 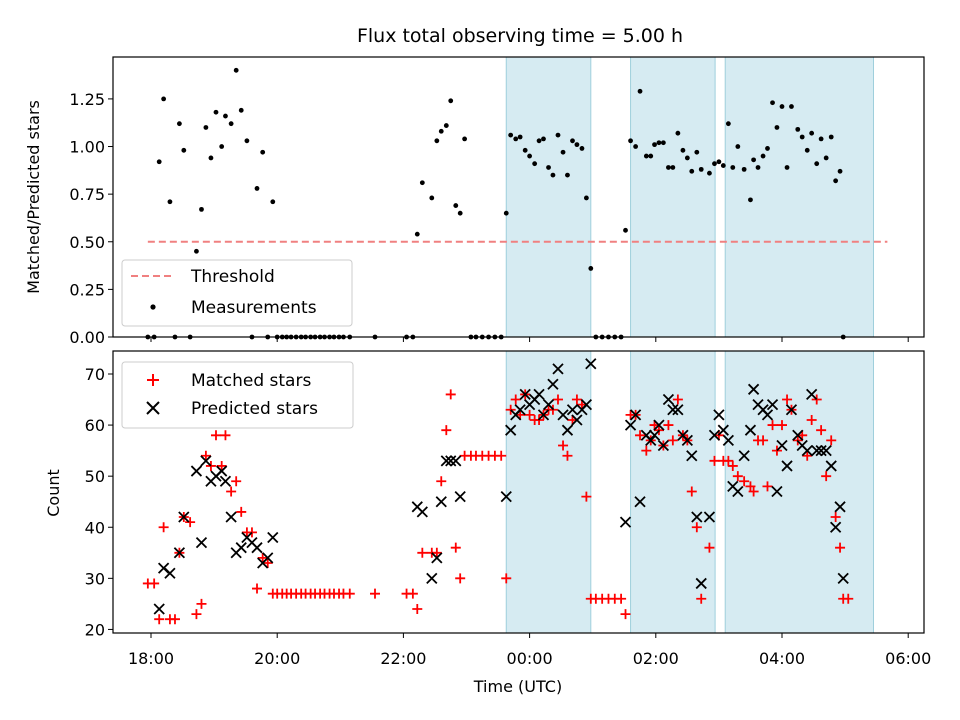 What do you see at coordinates (95, 425) in the screenshot?
I see `y-tick-label: 60` at bounding box center [95, 425].